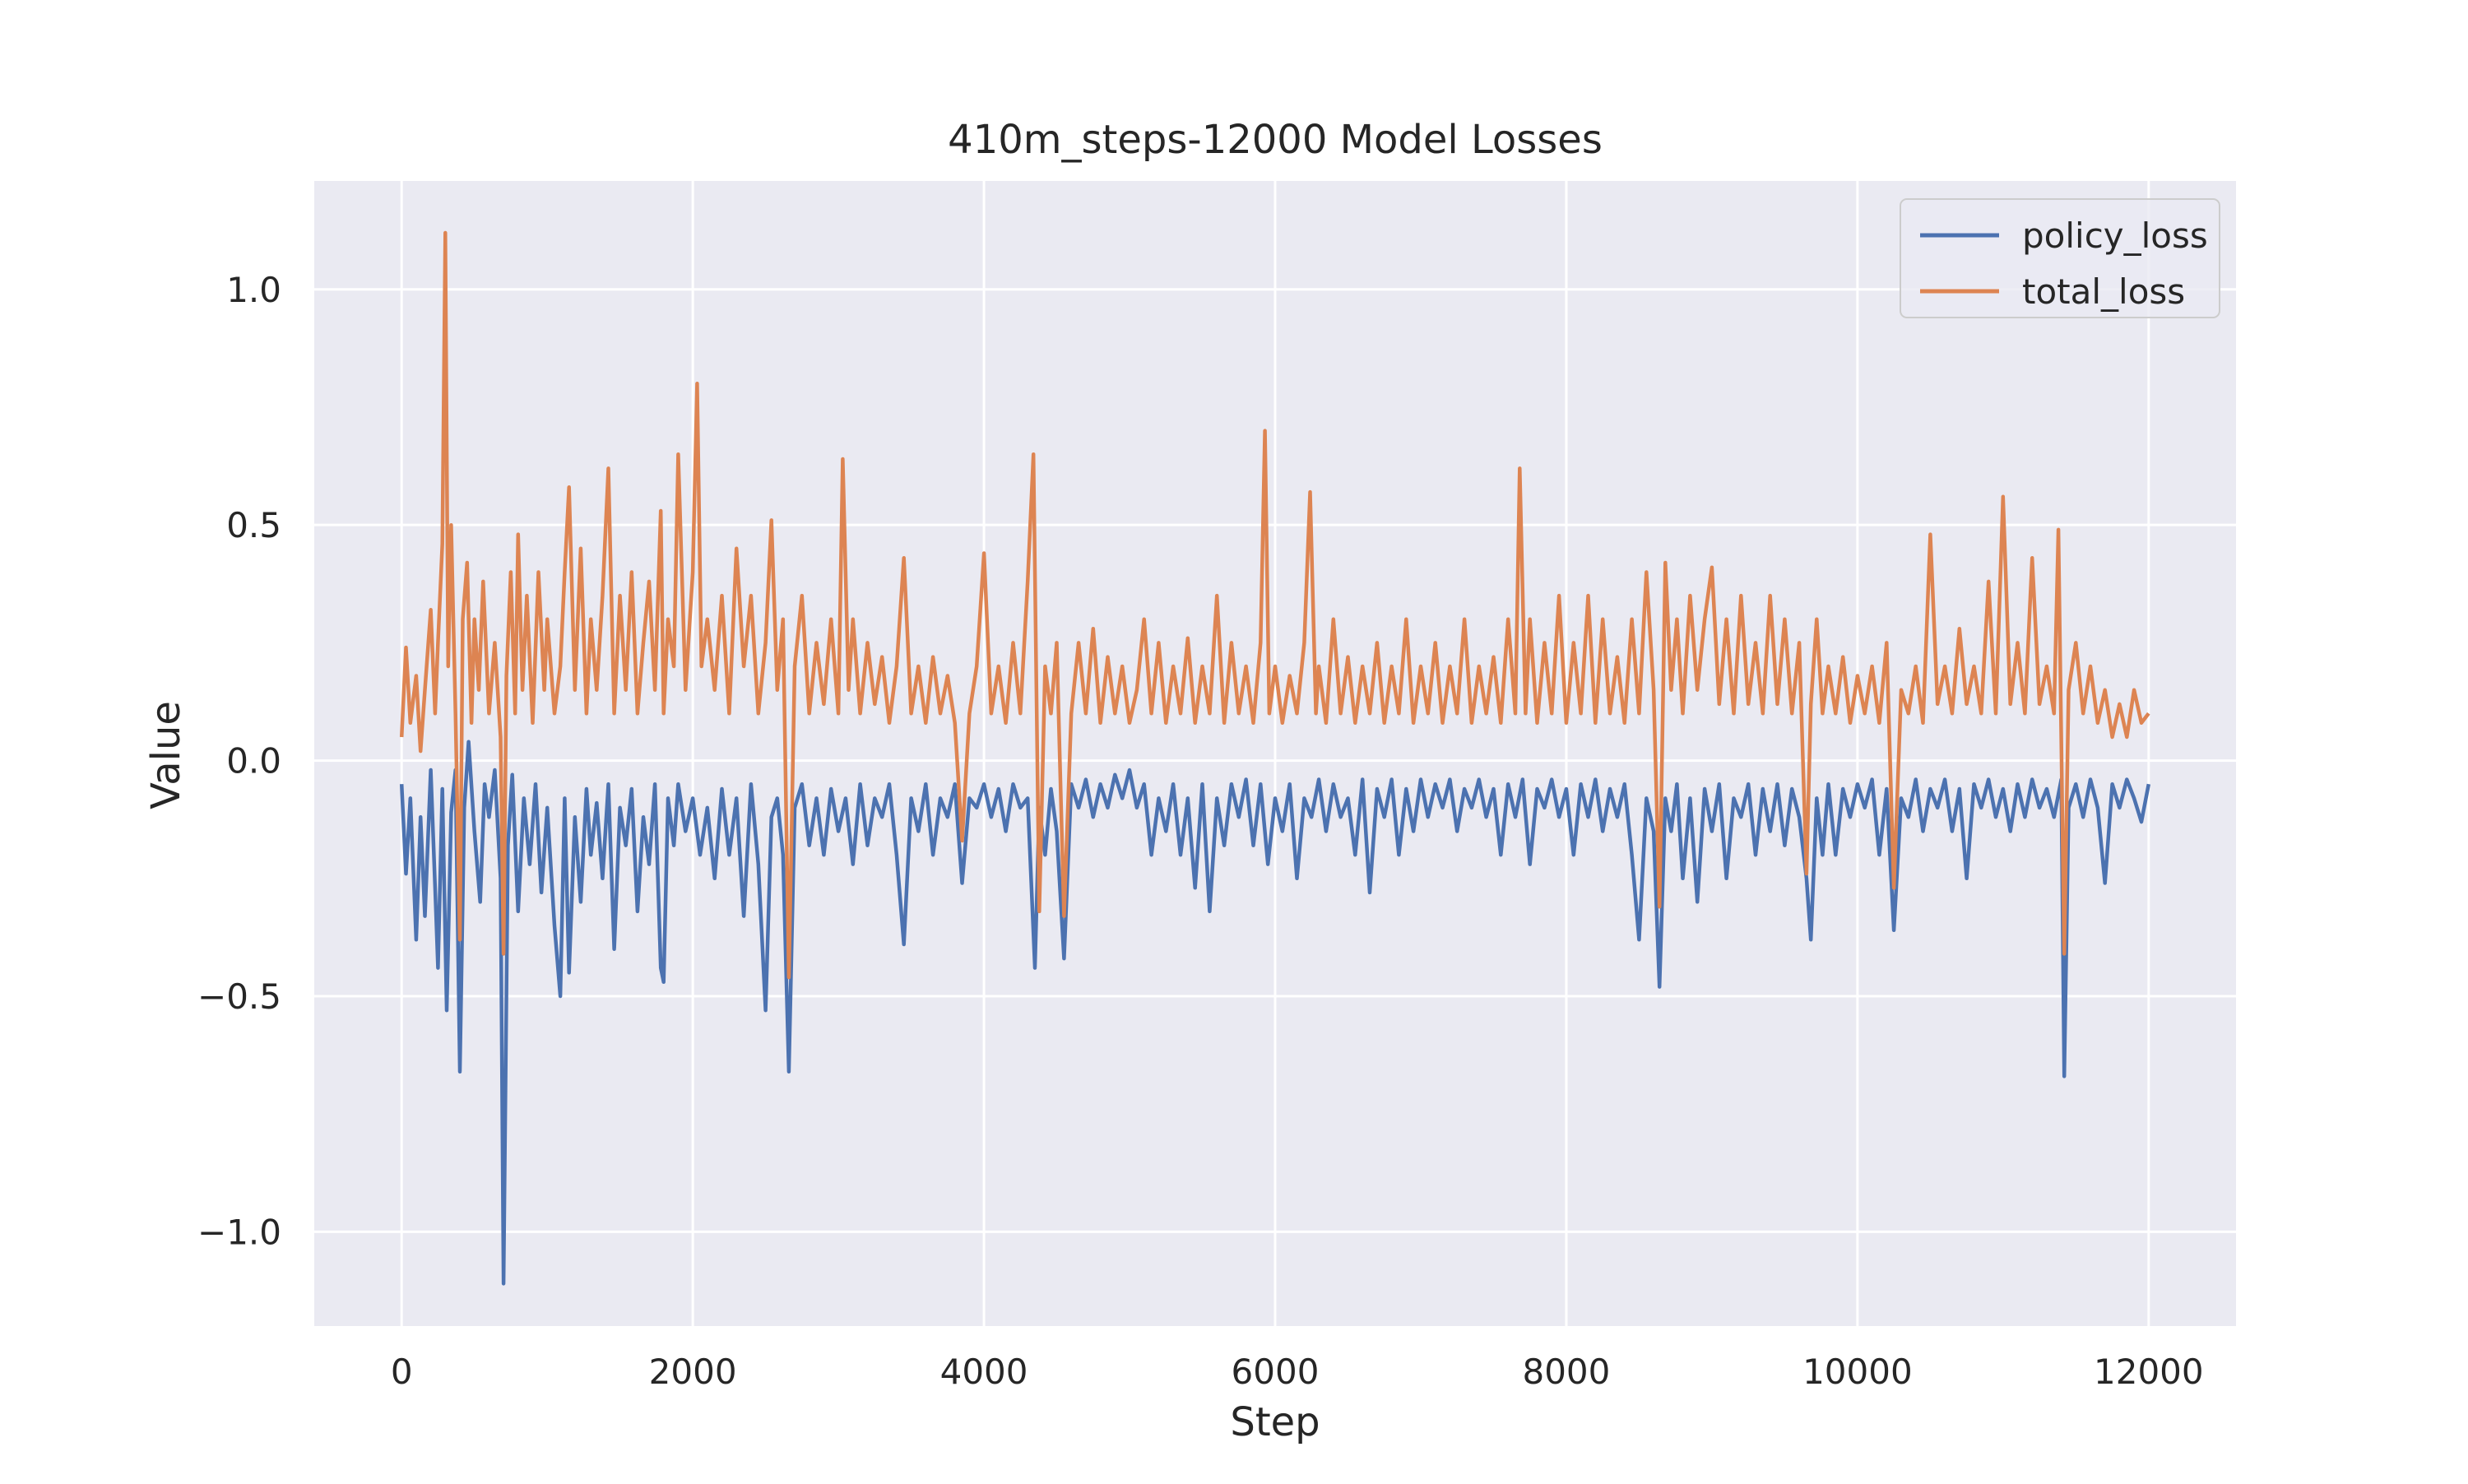  I want to click on x-tick-label: 0, so click(402, 1372).